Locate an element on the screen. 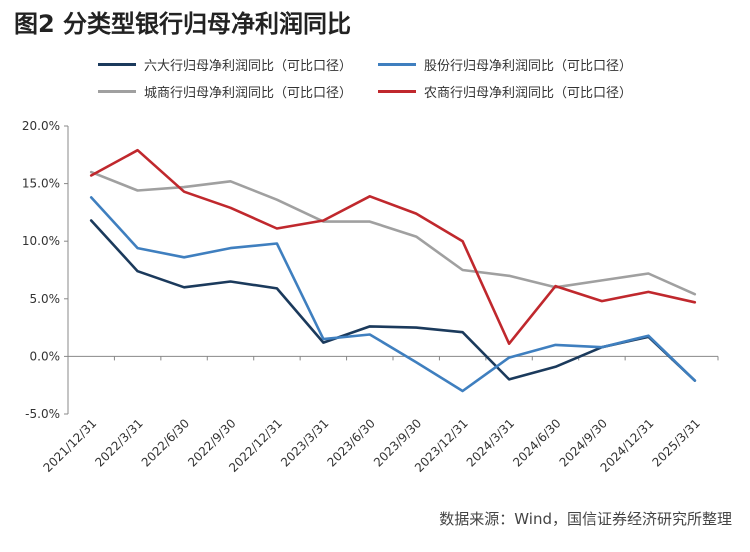 Image resolution: width=750 pixels, height=552 pixels. legend-item-city-commercial: 城商行归母净利润同比（可比口径） is located at coordinates (225, 91).